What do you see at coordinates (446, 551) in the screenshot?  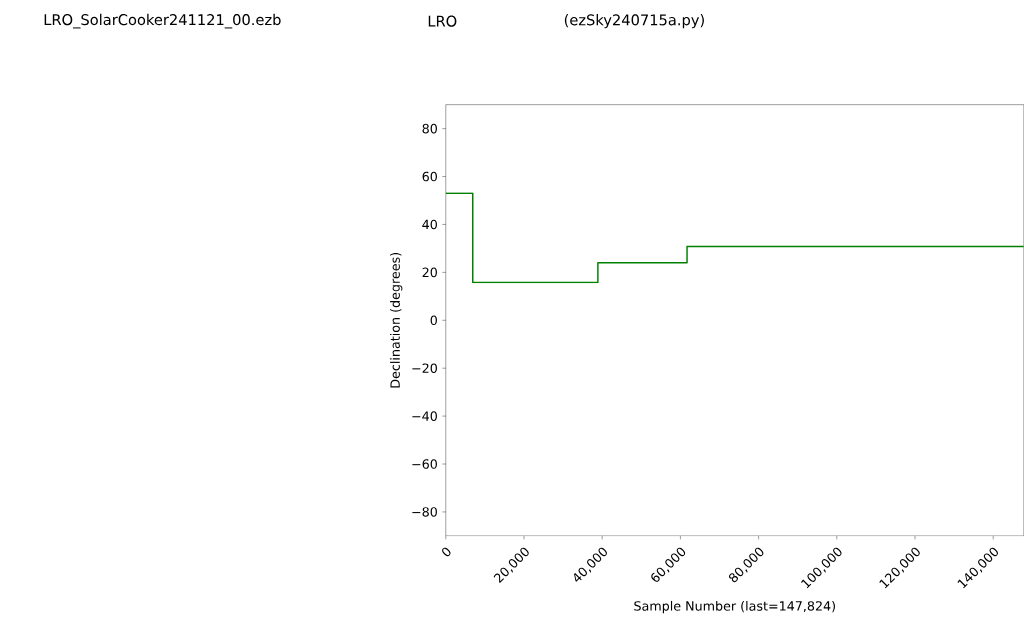 I see `x-tick-label: 0` at bounding box center [446, 551].